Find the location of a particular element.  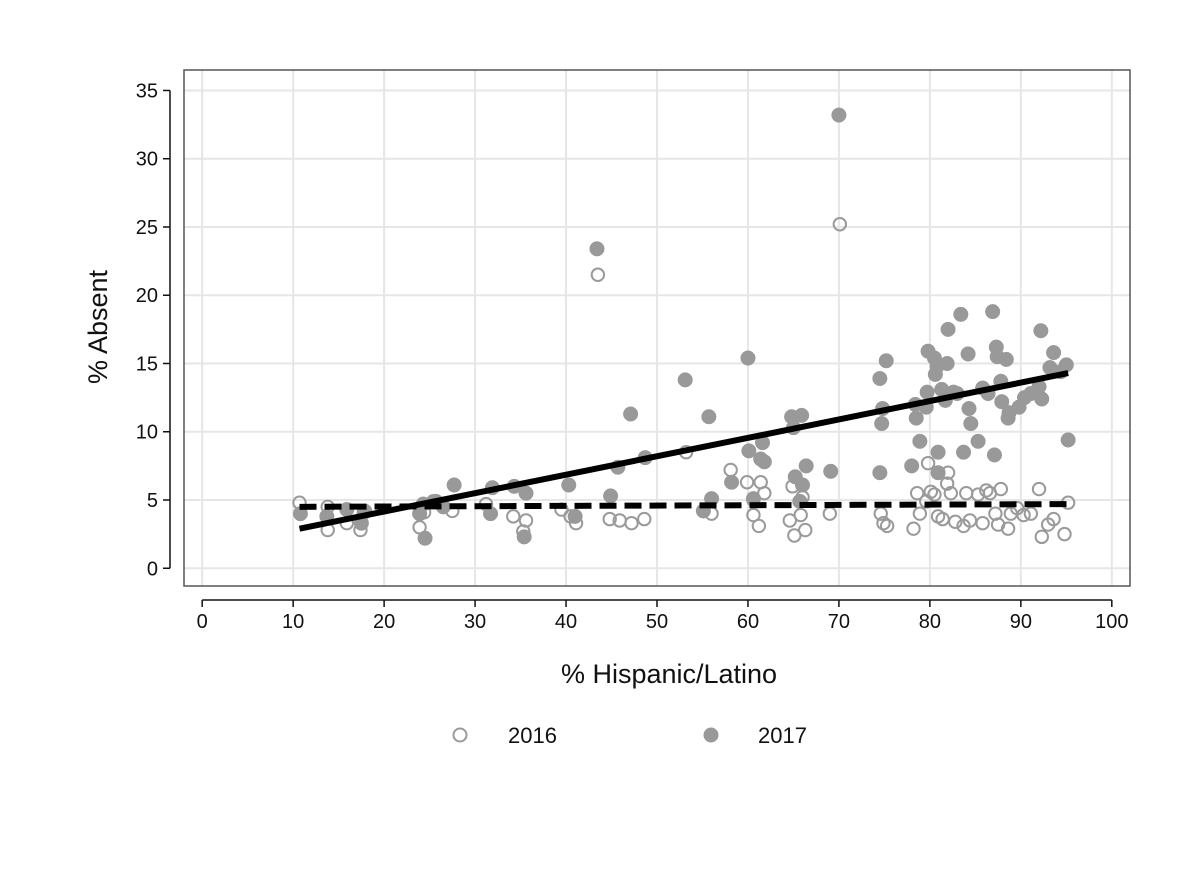

x-tick-label: 60 is located at coordinates (748, 622).